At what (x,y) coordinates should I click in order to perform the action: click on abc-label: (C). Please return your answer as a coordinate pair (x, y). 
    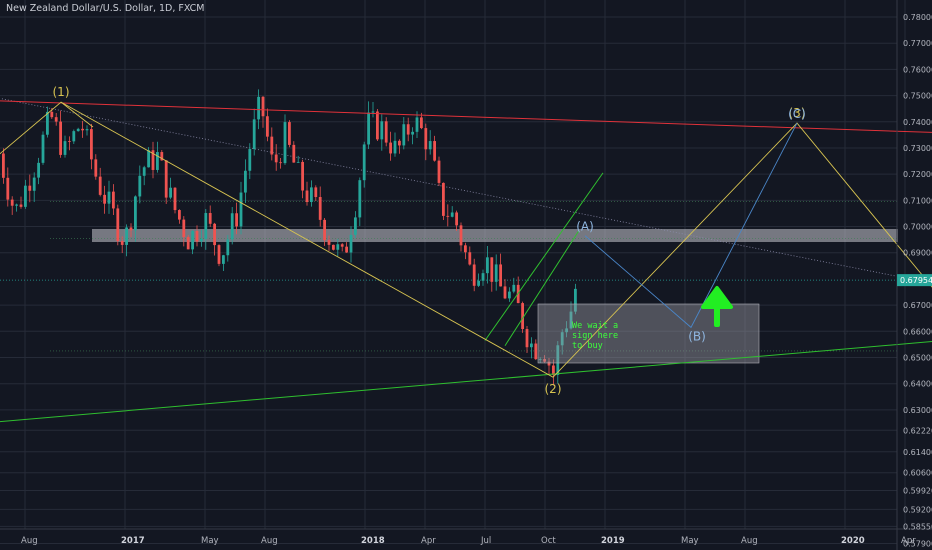
    Looking at the image, I should click on (797, 114).